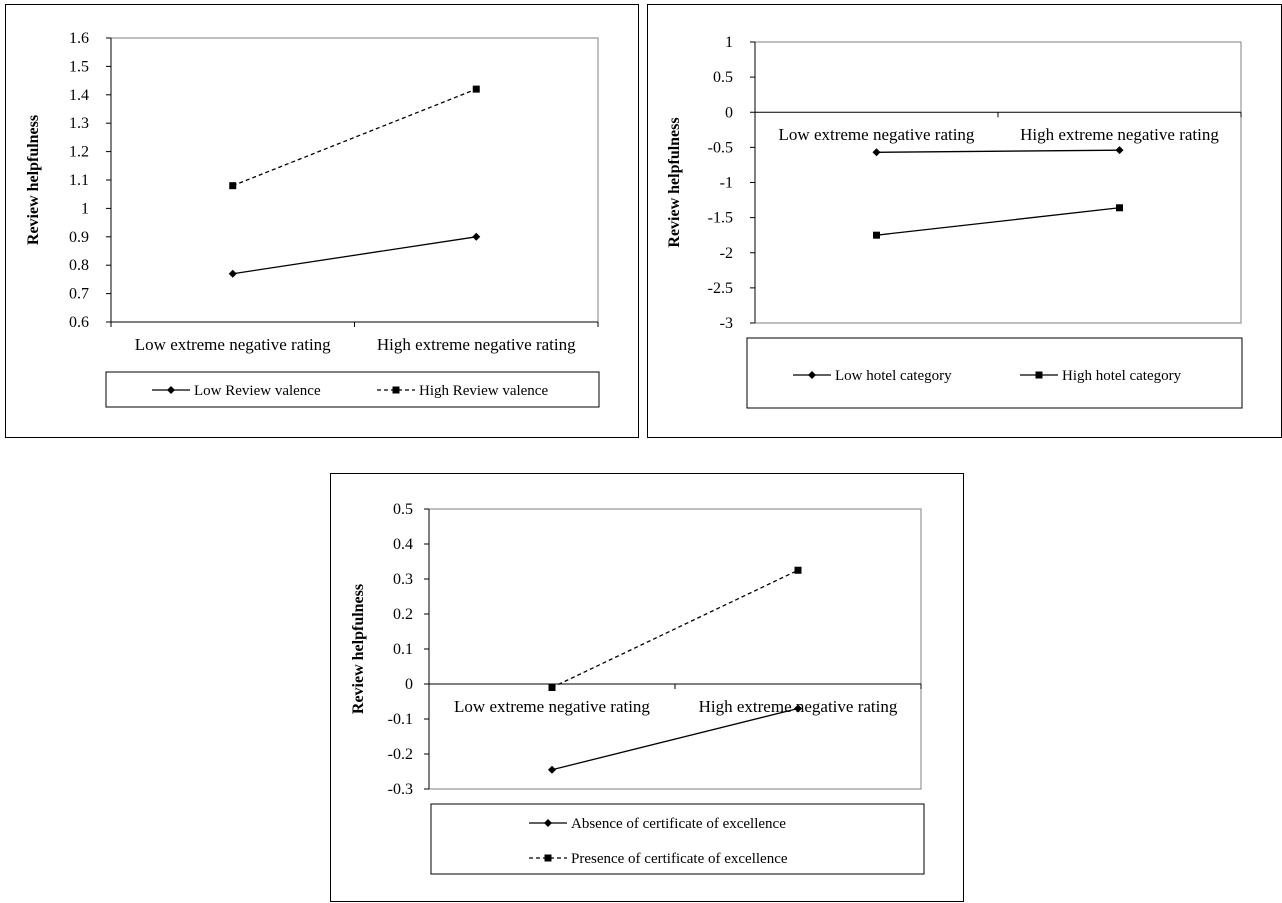 This screenshot has height=903, width=1282. Describe the element at coordinates (79, 66) in the screenshot. I see `y-tick-label: 1.5` at that location.